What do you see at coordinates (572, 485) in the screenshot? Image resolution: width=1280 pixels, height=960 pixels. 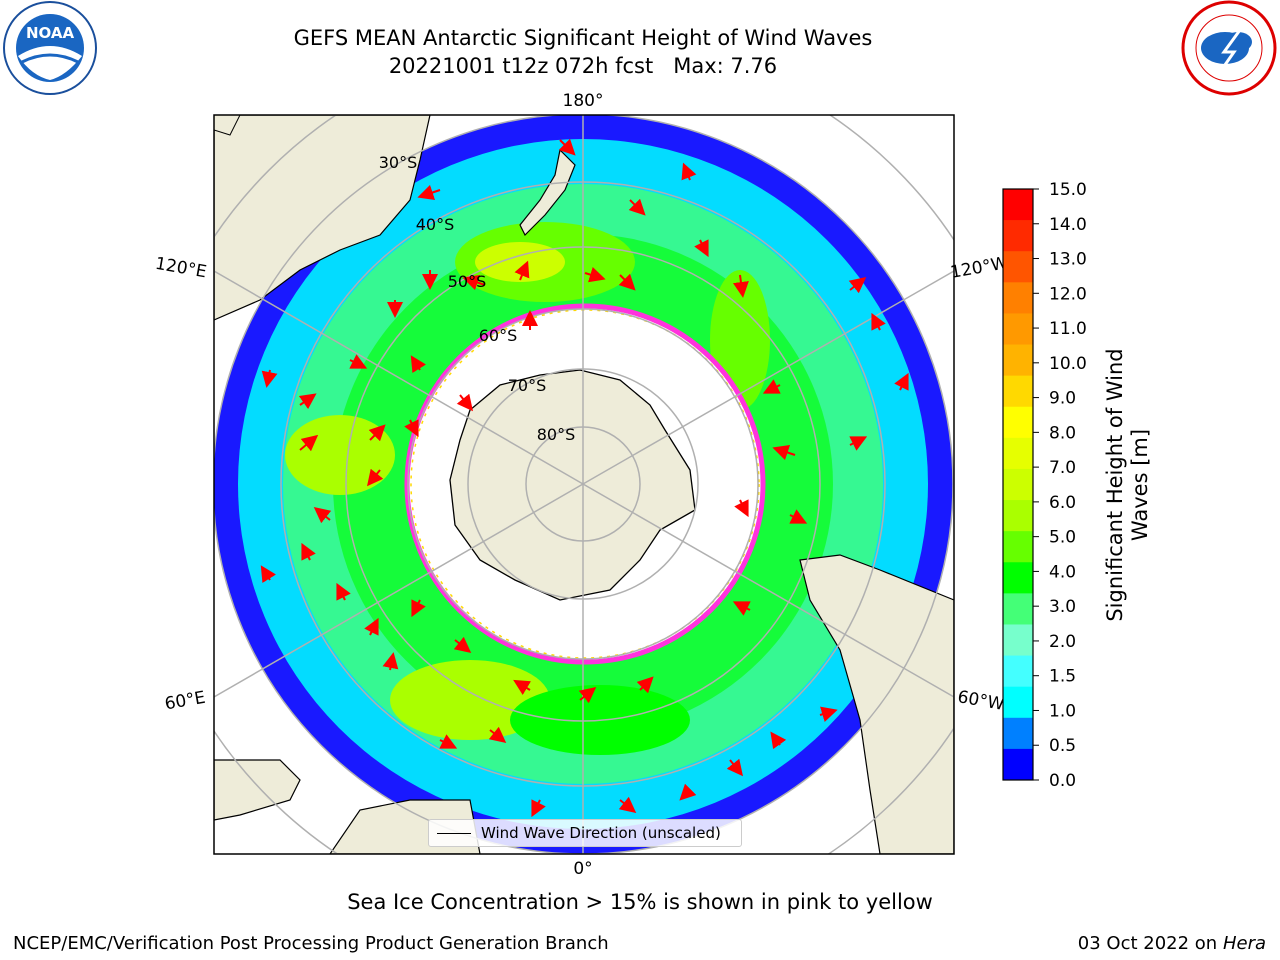 I see `antarctica-land` at bounding box center [572, 485].